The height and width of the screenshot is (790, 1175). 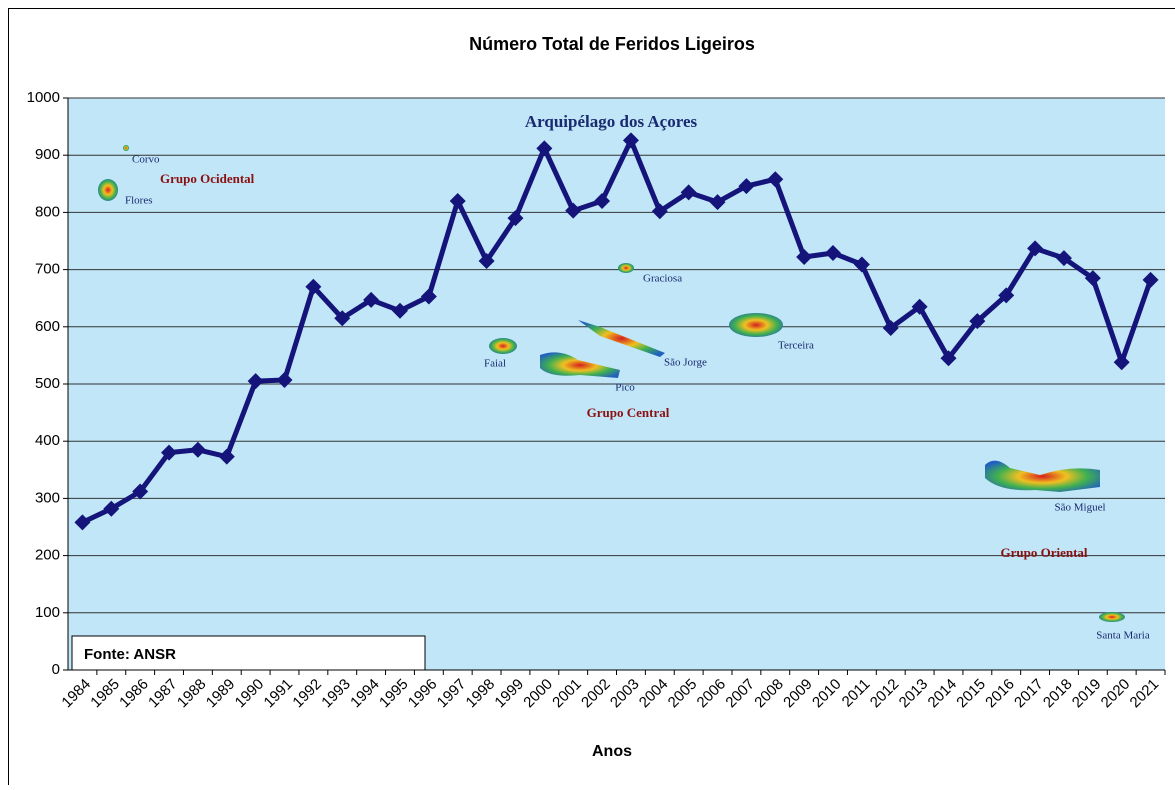 I want to click on x-tick-label: 2017, so click(x=1029, y=694).